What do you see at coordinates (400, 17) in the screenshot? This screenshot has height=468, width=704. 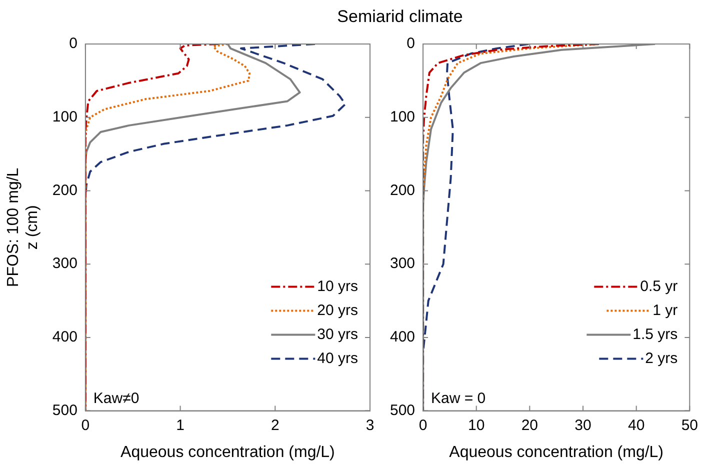 I see `chart-title: Semiarid climate` at bounding box center [400, 17].